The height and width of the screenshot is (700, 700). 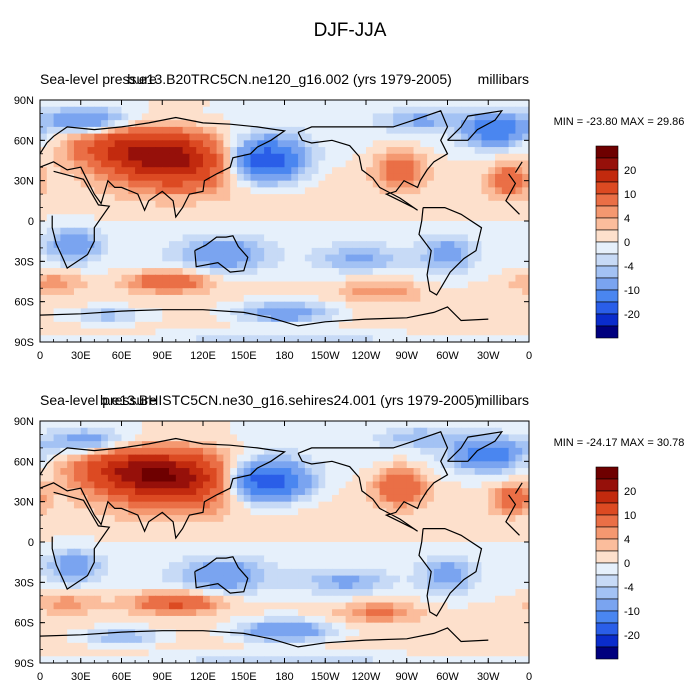 What do you see at coordinates (24, 141) in the screenshot?
I see `y-tick-label: 60N` at bounding box center [24, 141].